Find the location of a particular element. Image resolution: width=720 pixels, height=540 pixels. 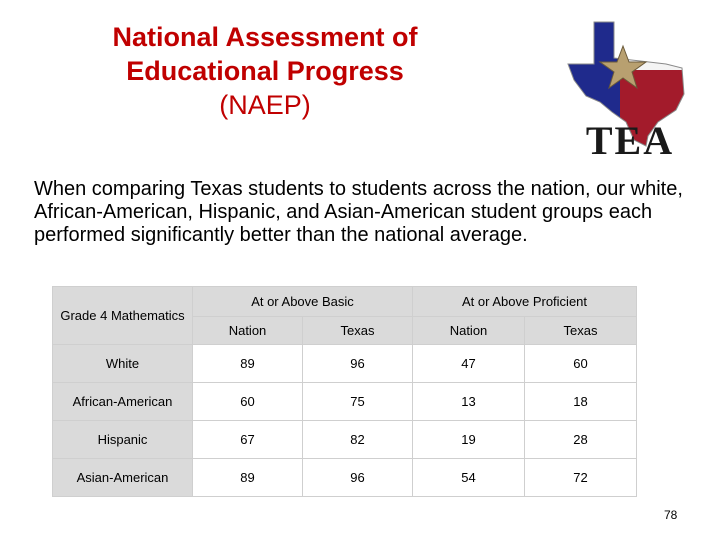

table-row: Hispanic 67 82 19 28 is located at coordinates (345, 439).